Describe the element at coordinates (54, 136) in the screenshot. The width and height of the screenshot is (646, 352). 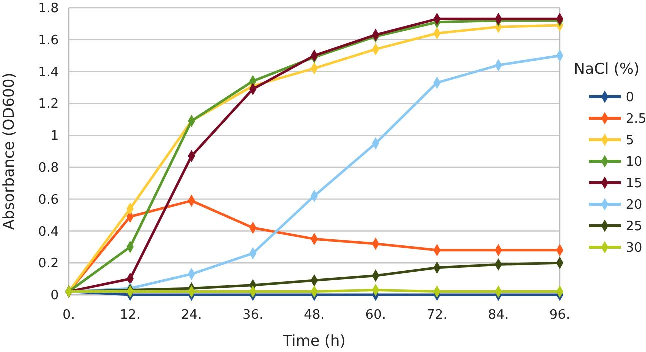
I see `y-tick-label: 1` at that location.